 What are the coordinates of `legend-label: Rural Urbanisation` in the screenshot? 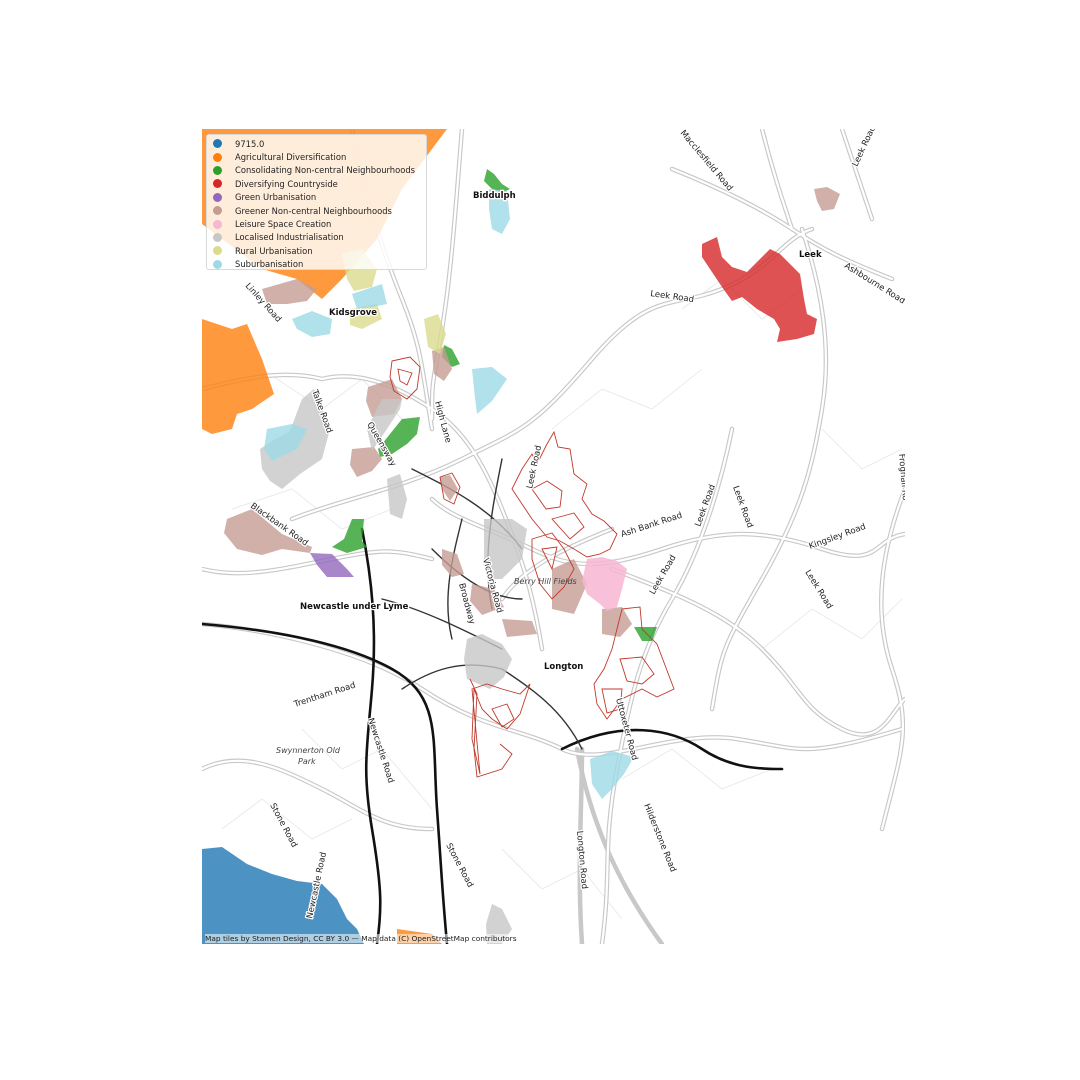 It's located at (274, 250).